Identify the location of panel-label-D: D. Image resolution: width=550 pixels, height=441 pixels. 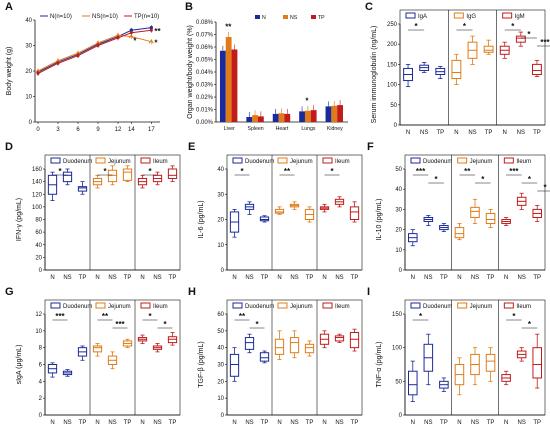
(9, 147).